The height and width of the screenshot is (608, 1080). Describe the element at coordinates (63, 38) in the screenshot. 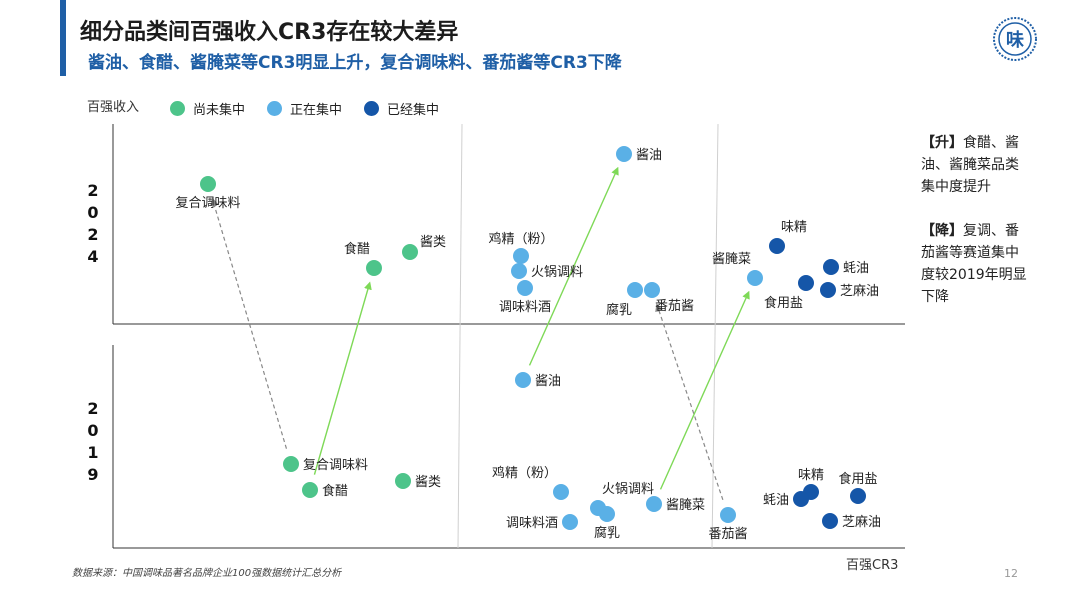

I see `title-accent-bar` at that location.